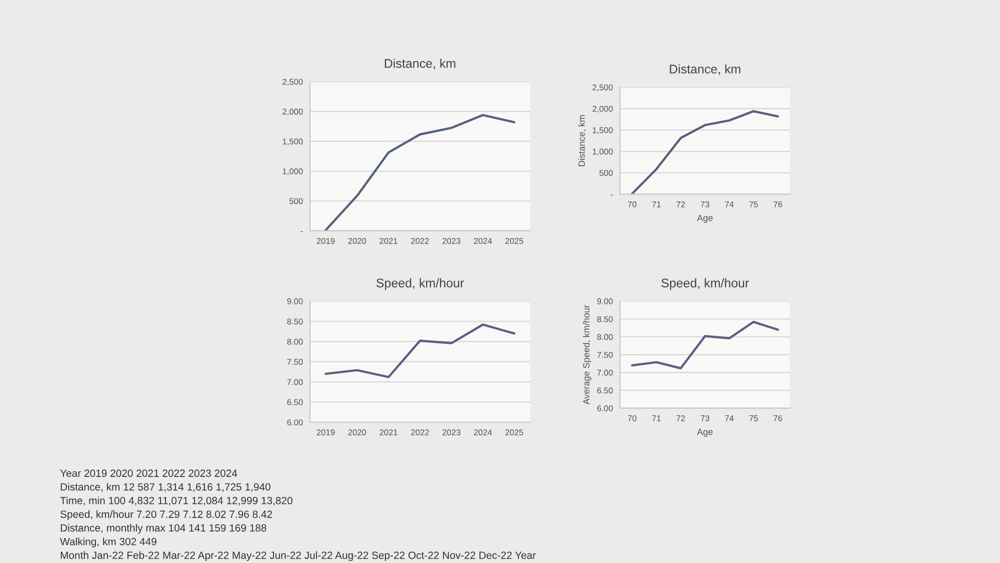  What do you see at coordinates (163, 529) in the screenshot?
I see `text: Distance, monthly max 104 141 159 169 188` at bounding box center [163, 529].